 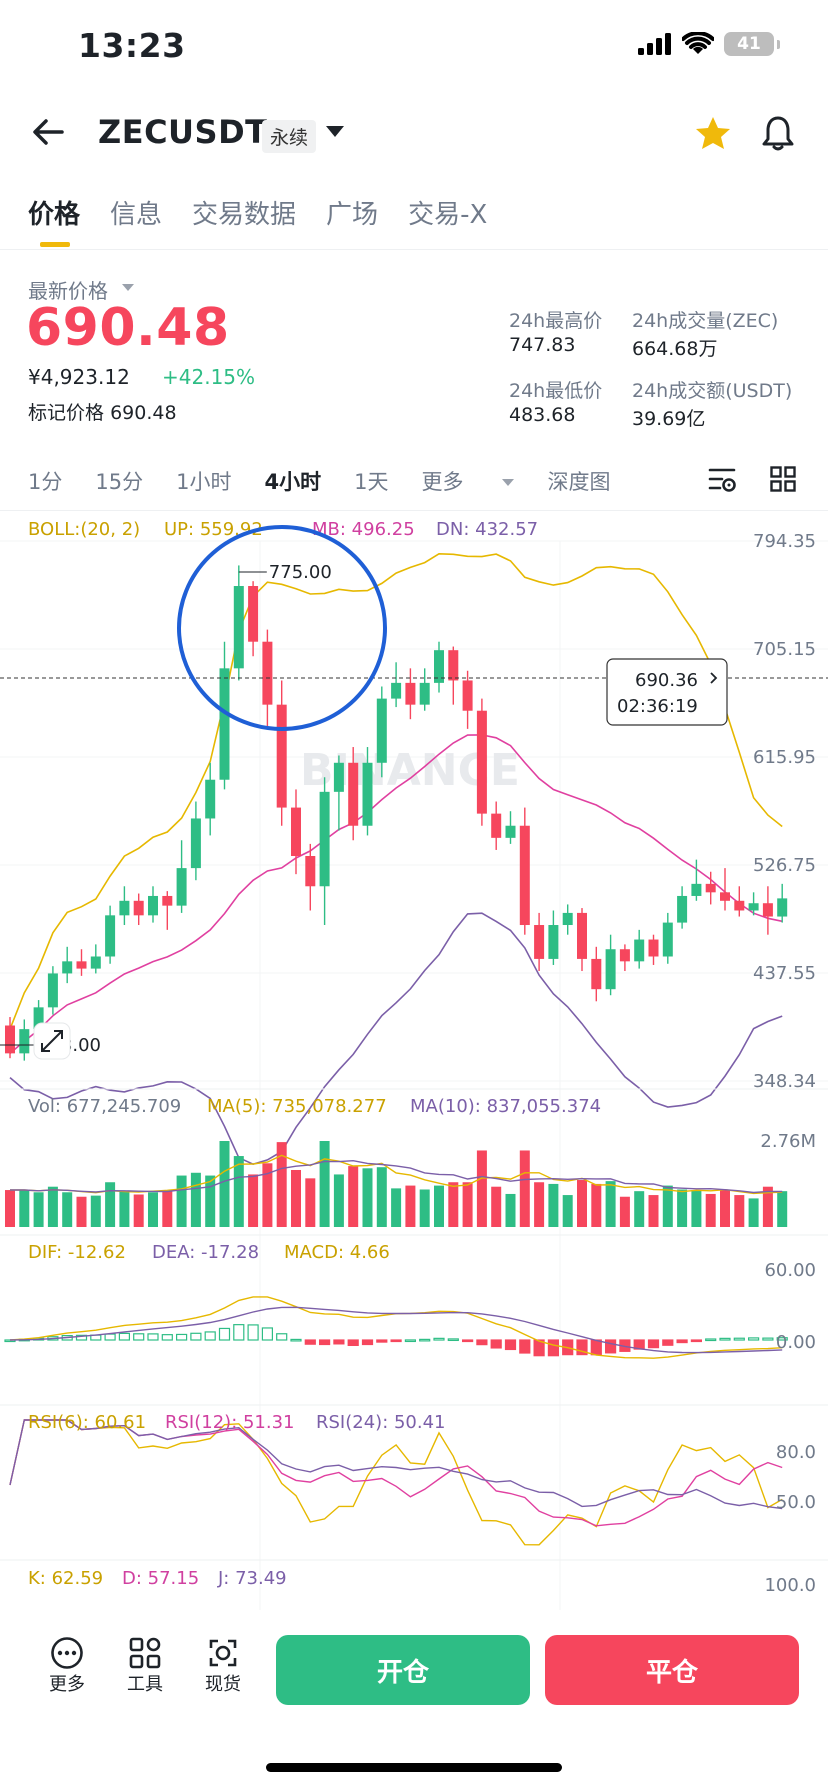 I want to click on rsi-12: RSI(12): 51.31, so click(x=230, y=1422).